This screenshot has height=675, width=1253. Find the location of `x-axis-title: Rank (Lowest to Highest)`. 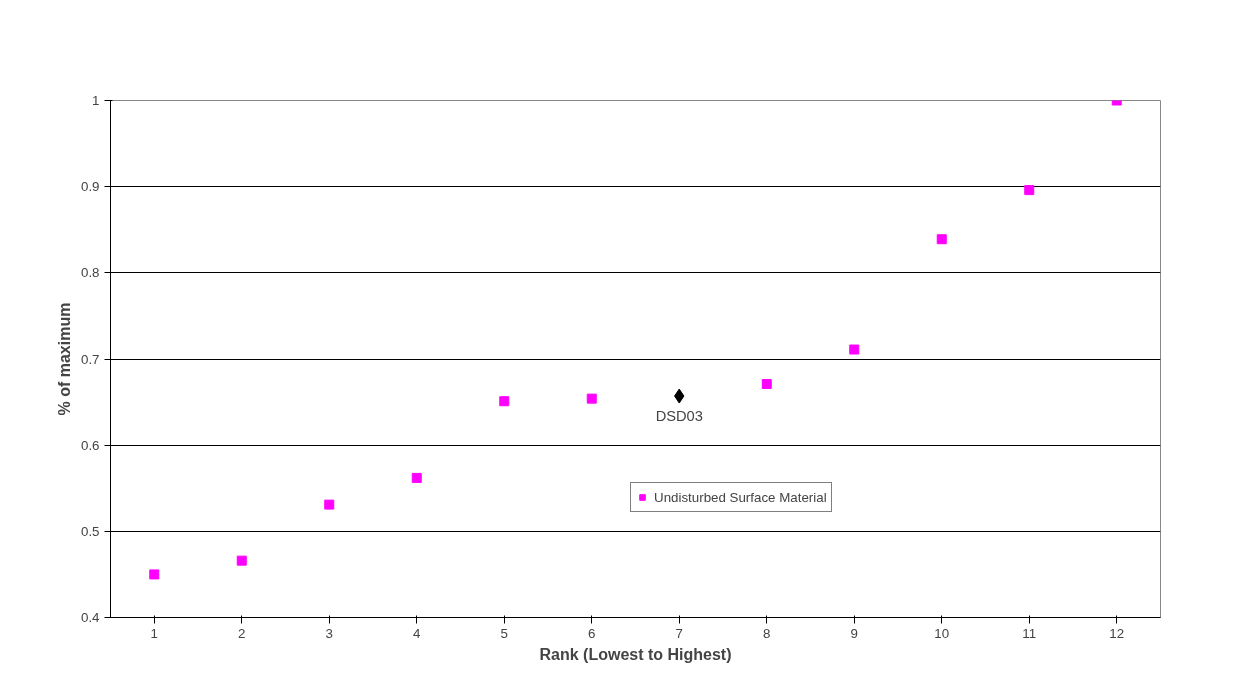

x-axis-title: Rank (Lowest to Highest) is located at coordinates (635, 654).